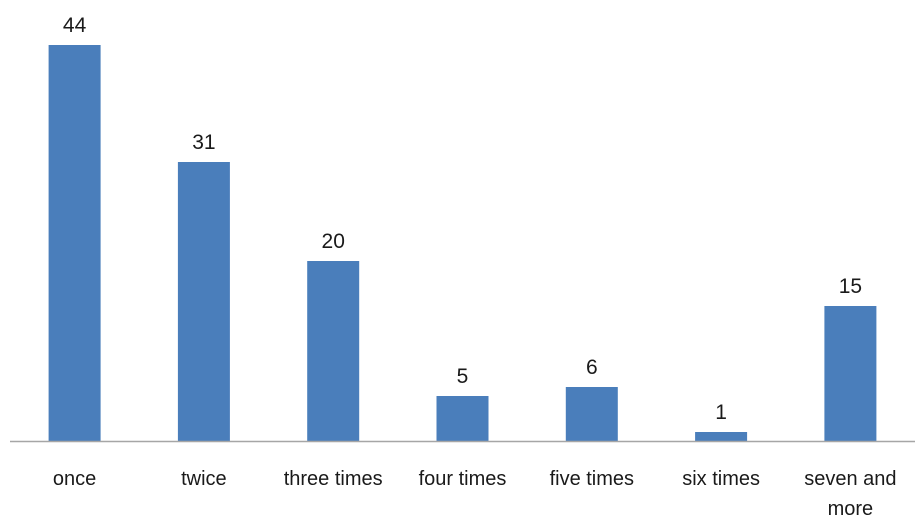 The width and height of the screenshot is (915, 529). What do you see at coordinates (203, 142) in the screenshot?
I see `data-label-1: 31` at bounding box center [203, 142].